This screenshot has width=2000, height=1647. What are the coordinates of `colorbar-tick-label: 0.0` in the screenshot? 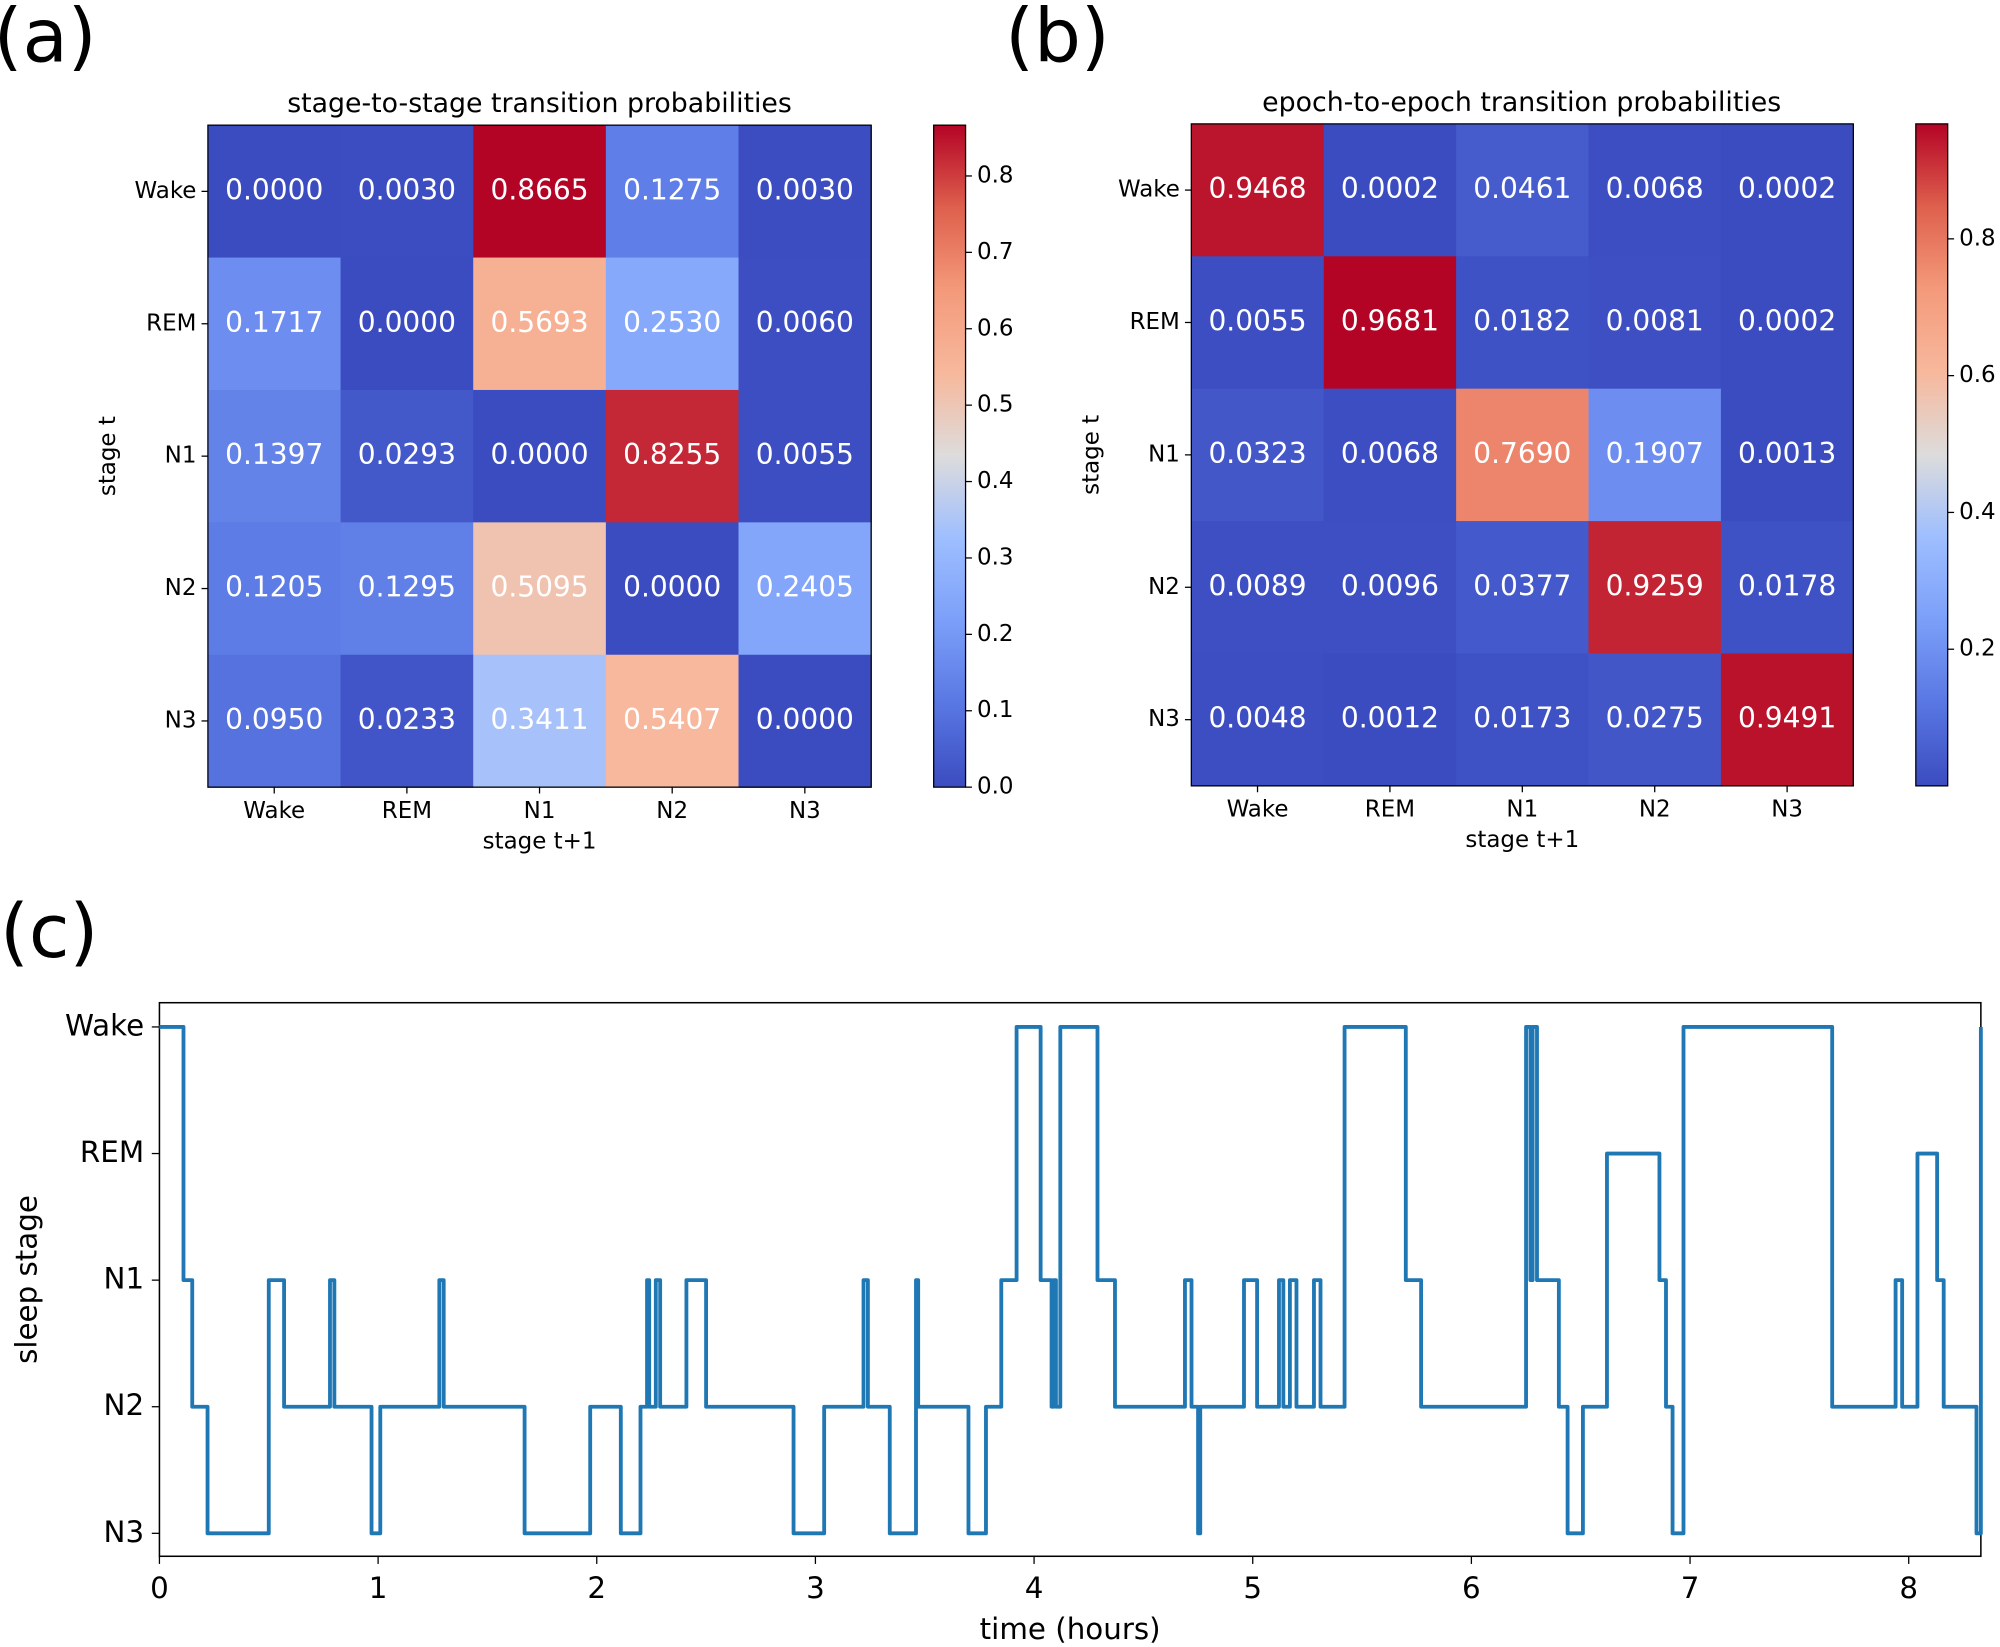 It's located at (995, 787).